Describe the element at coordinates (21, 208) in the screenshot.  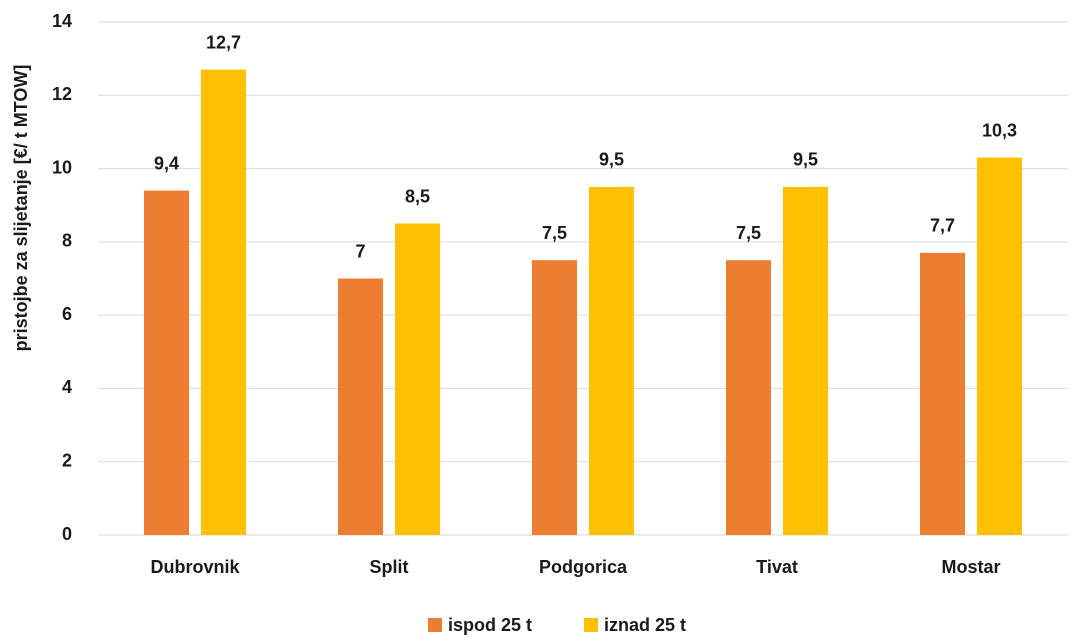
I see `y-axis-label: pristojbe za slijetanje [€/ t MTOW]` at that location.